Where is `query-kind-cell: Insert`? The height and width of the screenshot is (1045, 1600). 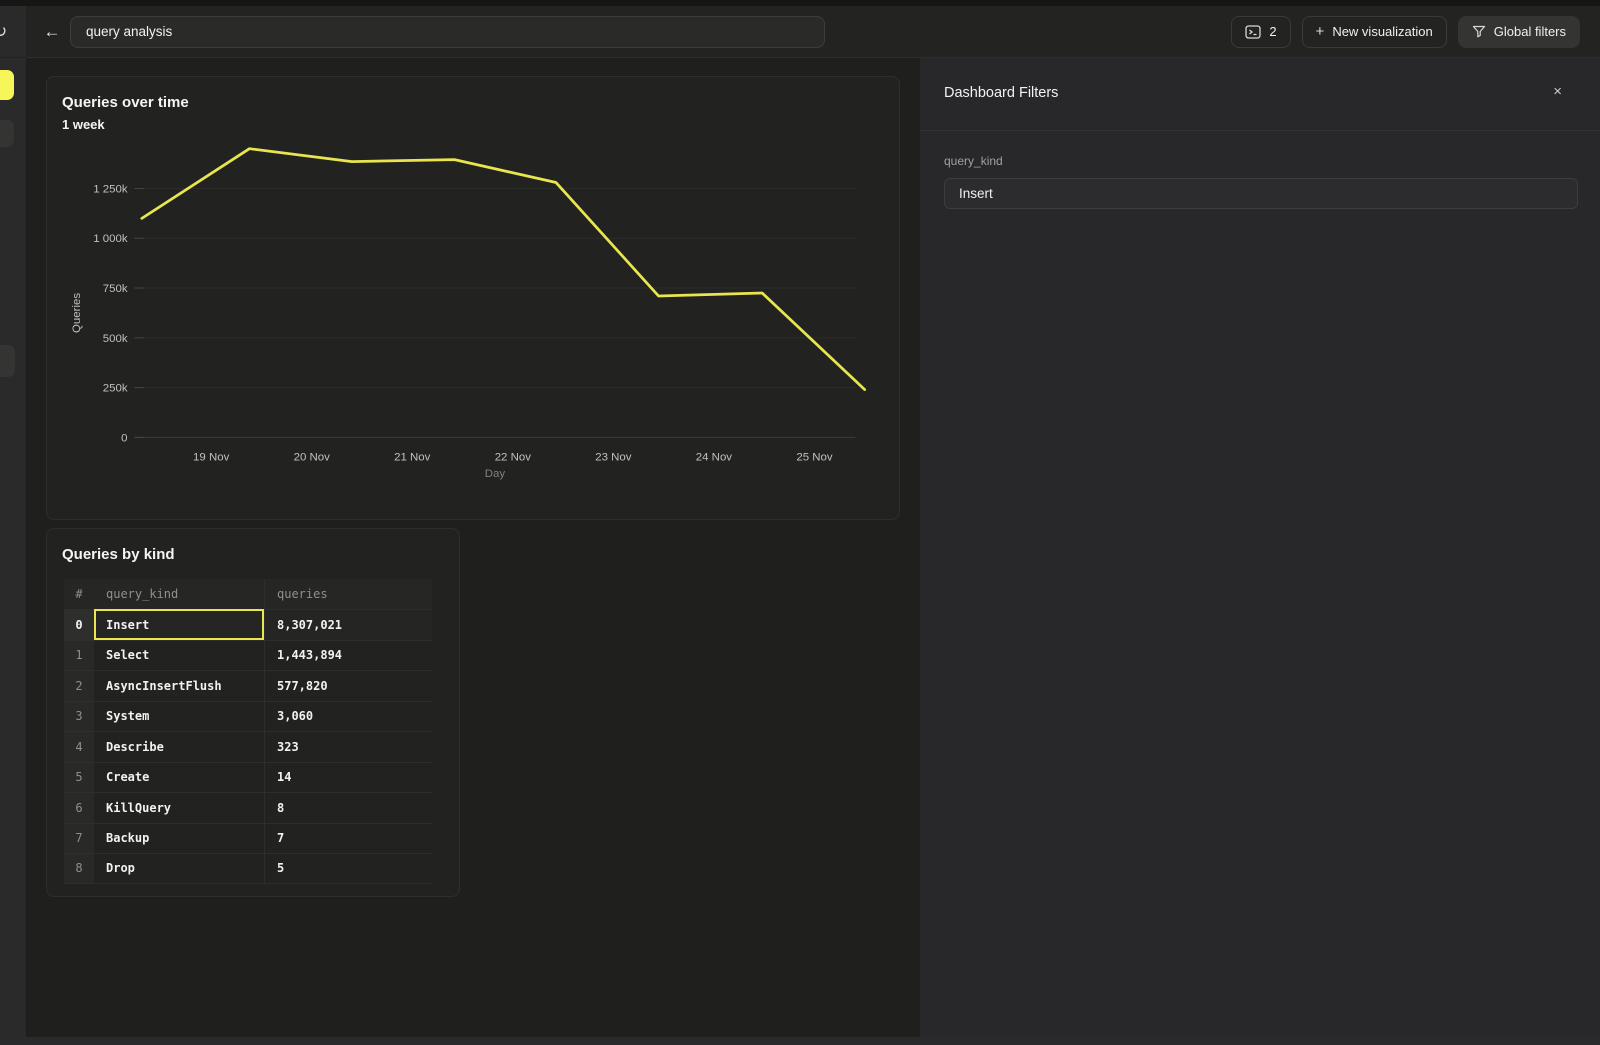 query-kind-cell: Insert is located at coordinates (179, 624).